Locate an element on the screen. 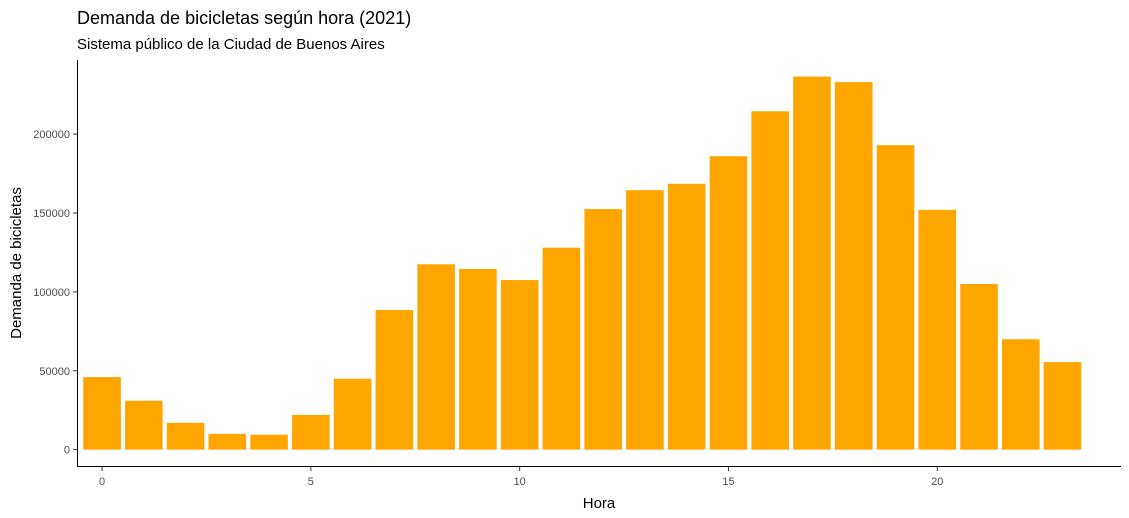 This screenshot has width=1129, height=518. x-ticks-group: 0 5 10 15 20 is located at coordinates (521, 477).